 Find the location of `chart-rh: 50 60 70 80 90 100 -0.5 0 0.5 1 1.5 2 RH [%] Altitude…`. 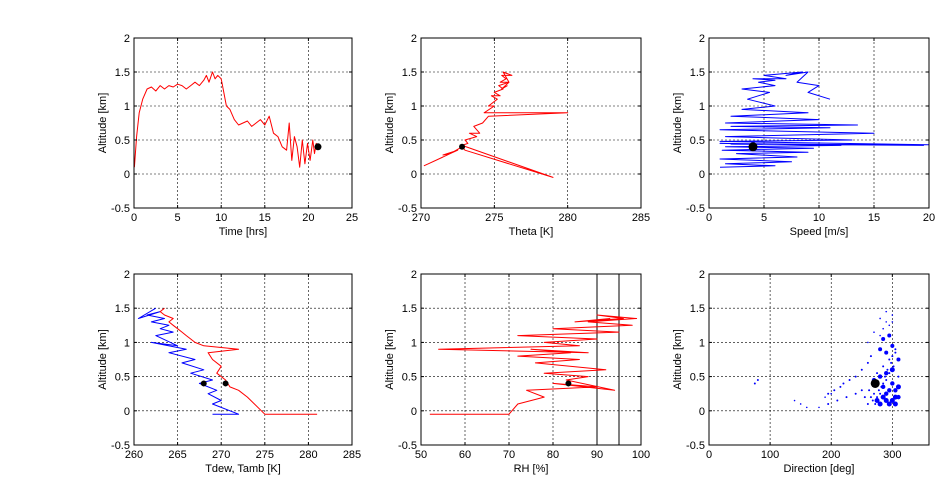

chart-rh: 50 60 70 80 90 100 -0.5 0 0.5 1 1.5 2 RH [%] Altitude… is located at coordinates (517, 372).